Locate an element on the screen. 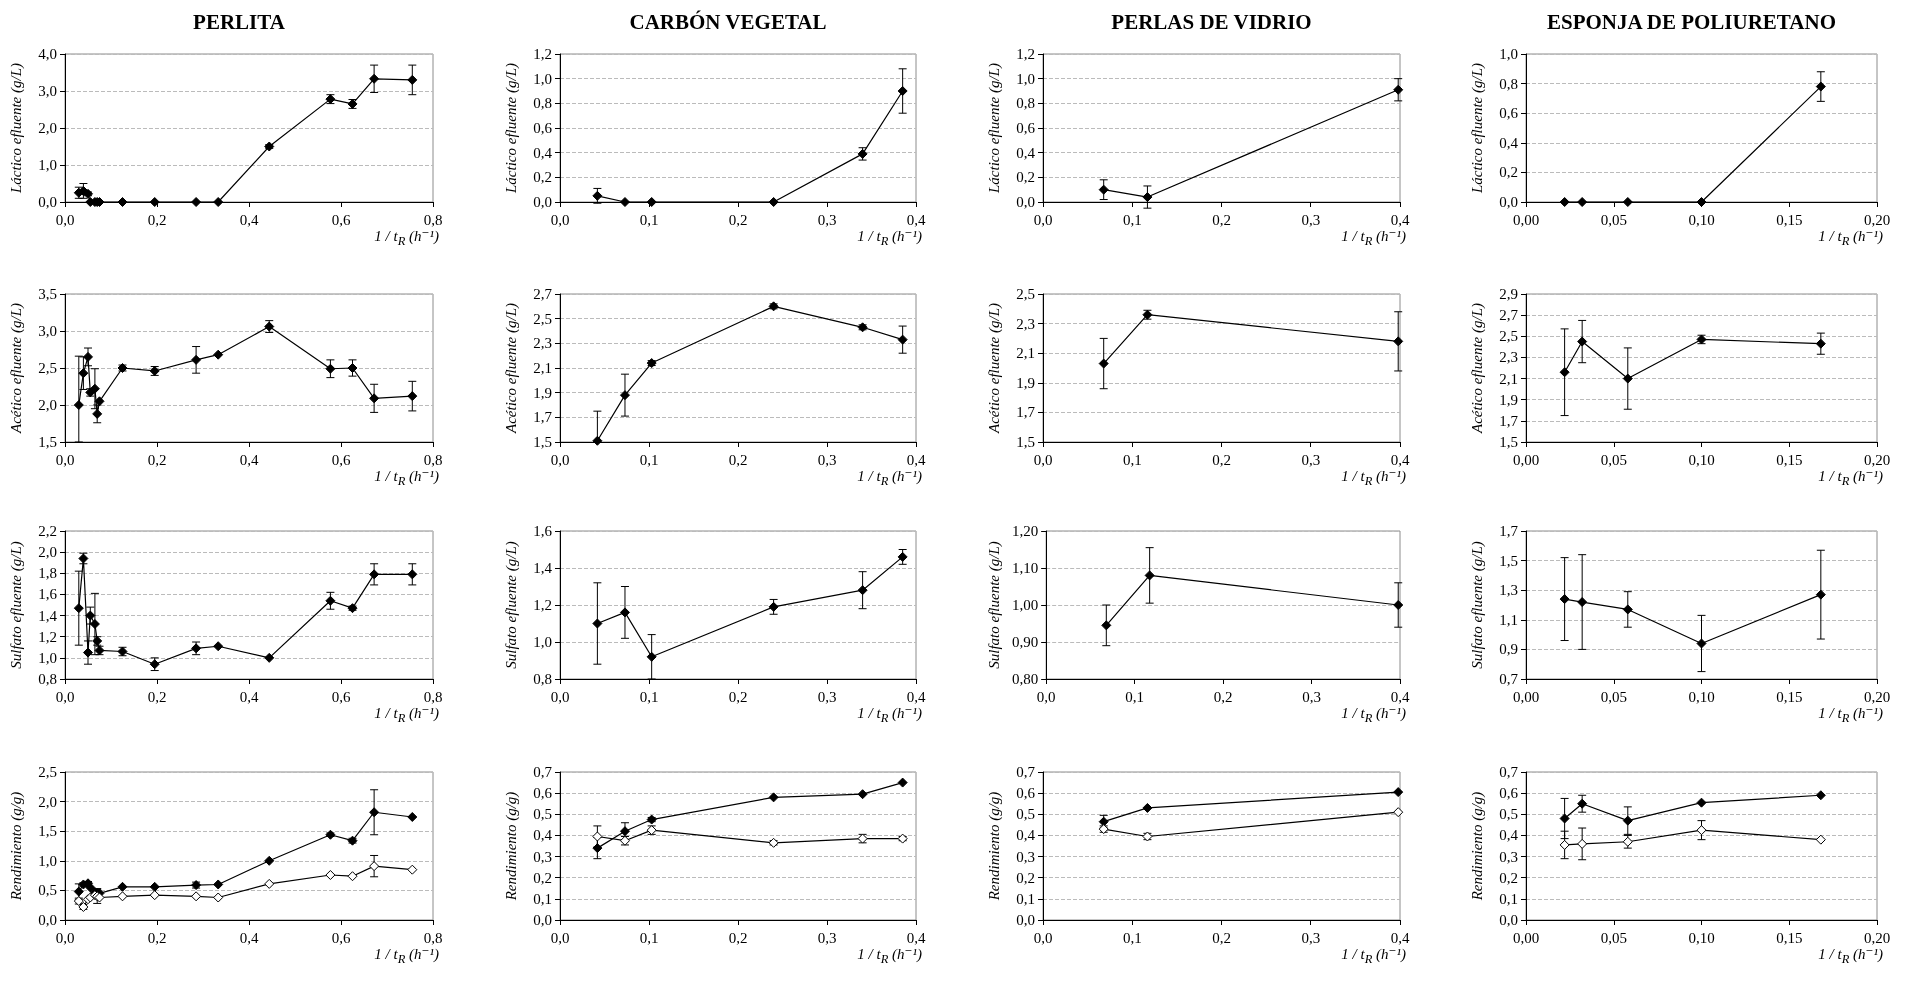 The width and height of the screenshot is (1914, 985). chart-title: CARBÓN VEGETAL is located at coordinates (728, 21).